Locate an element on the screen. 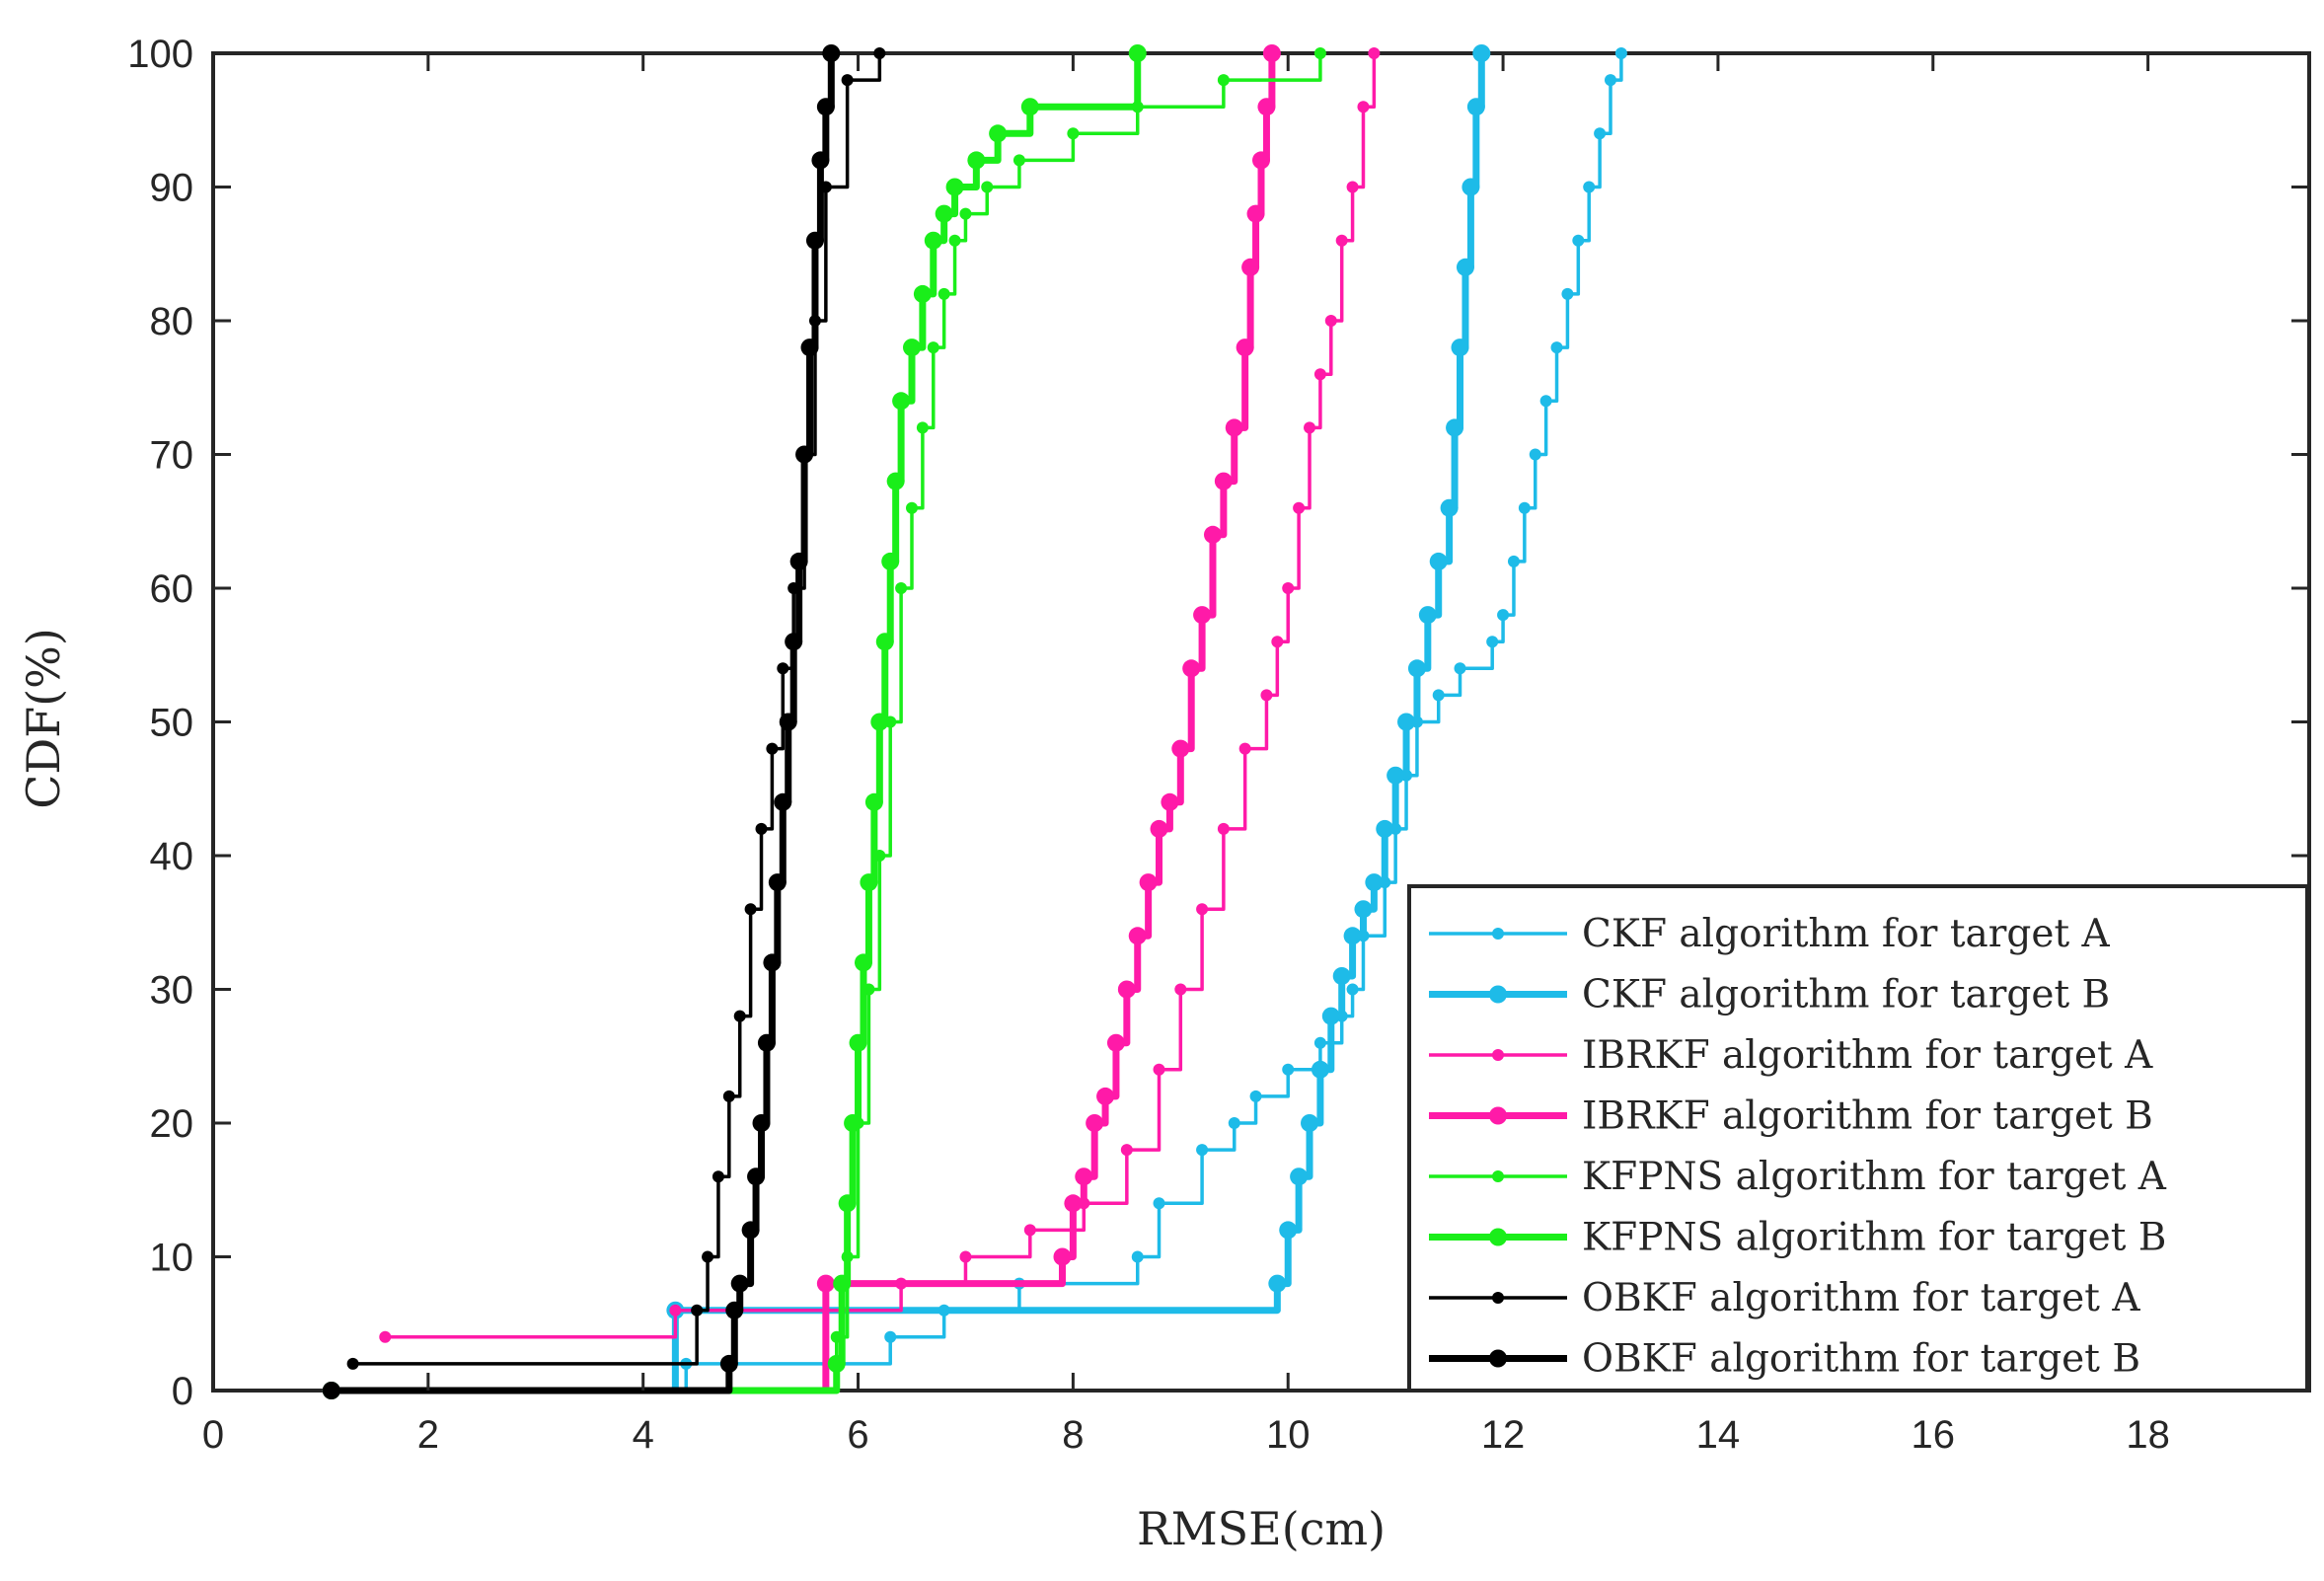 The height and width of the screenshot is (1581, 2324). x-tick-label: 0 is located at coordinates (213, 1435).